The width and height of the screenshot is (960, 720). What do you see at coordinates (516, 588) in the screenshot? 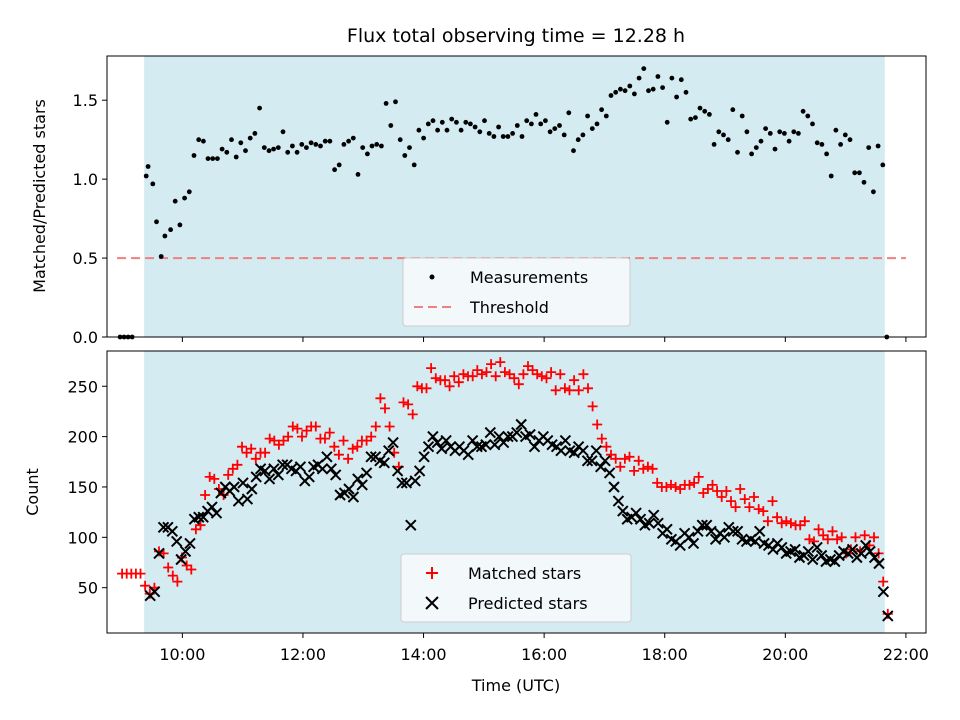
I see `bottom-legend-box` at bounding box center [516, 588].